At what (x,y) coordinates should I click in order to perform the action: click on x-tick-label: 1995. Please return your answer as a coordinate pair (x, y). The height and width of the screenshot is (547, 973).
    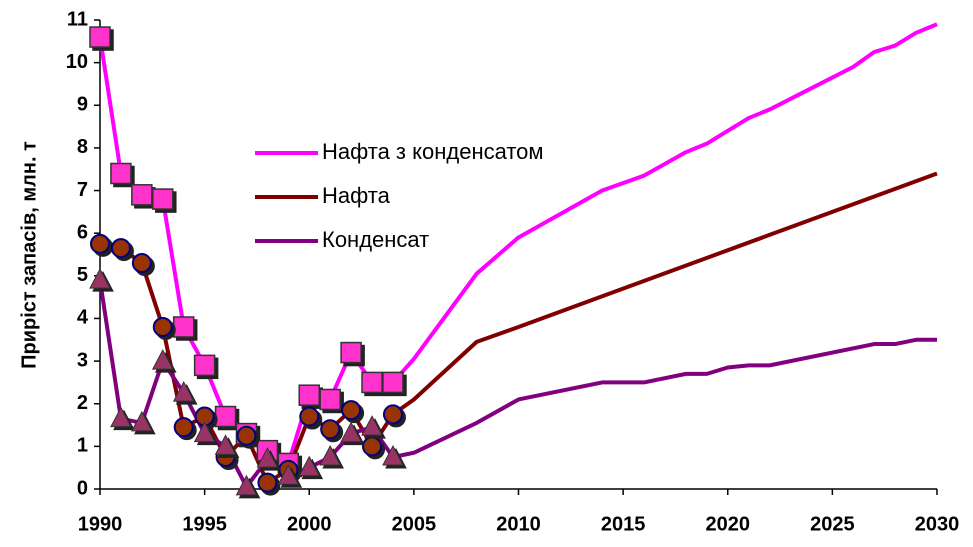
    Looking at the image, I should click on (204, 524).